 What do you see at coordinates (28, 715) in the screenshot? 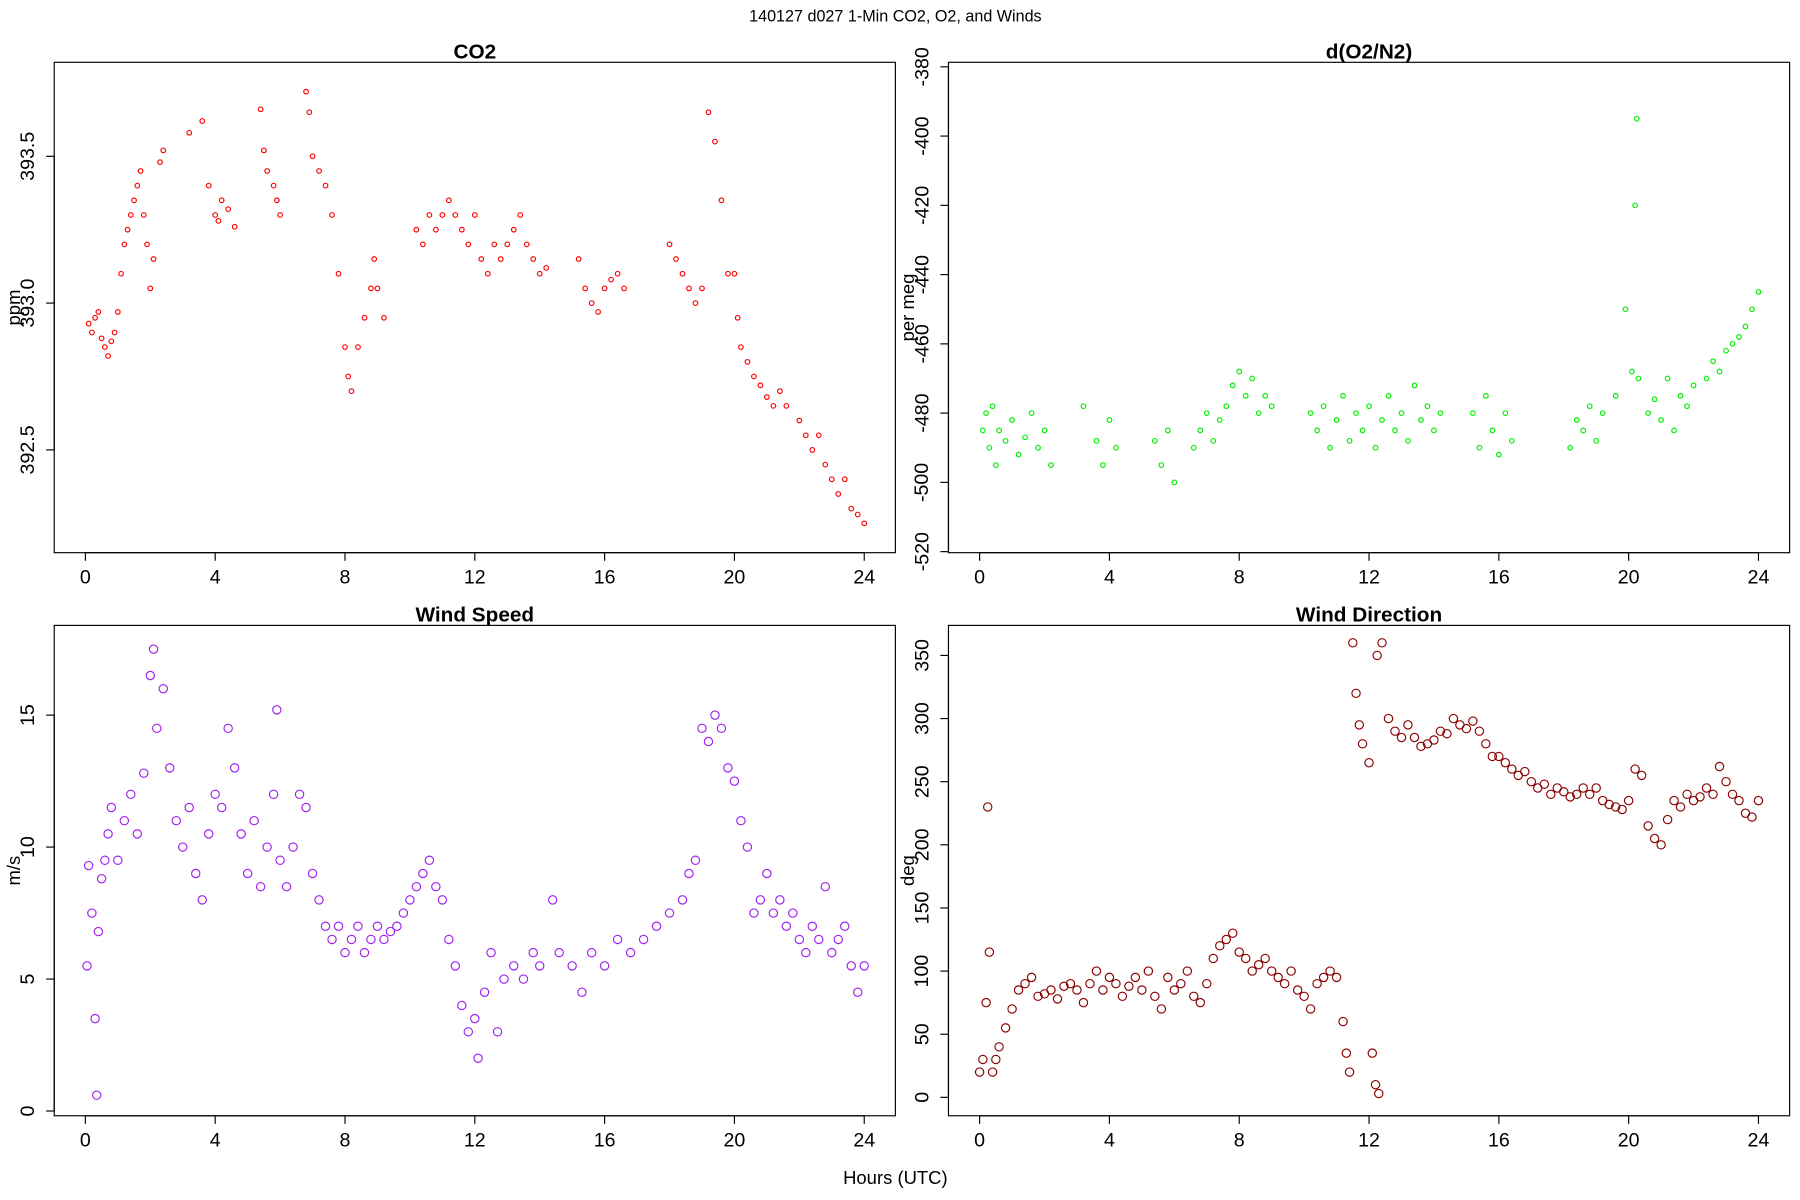
I see `y-tick-label: 15` at bounding box center [28, 715].